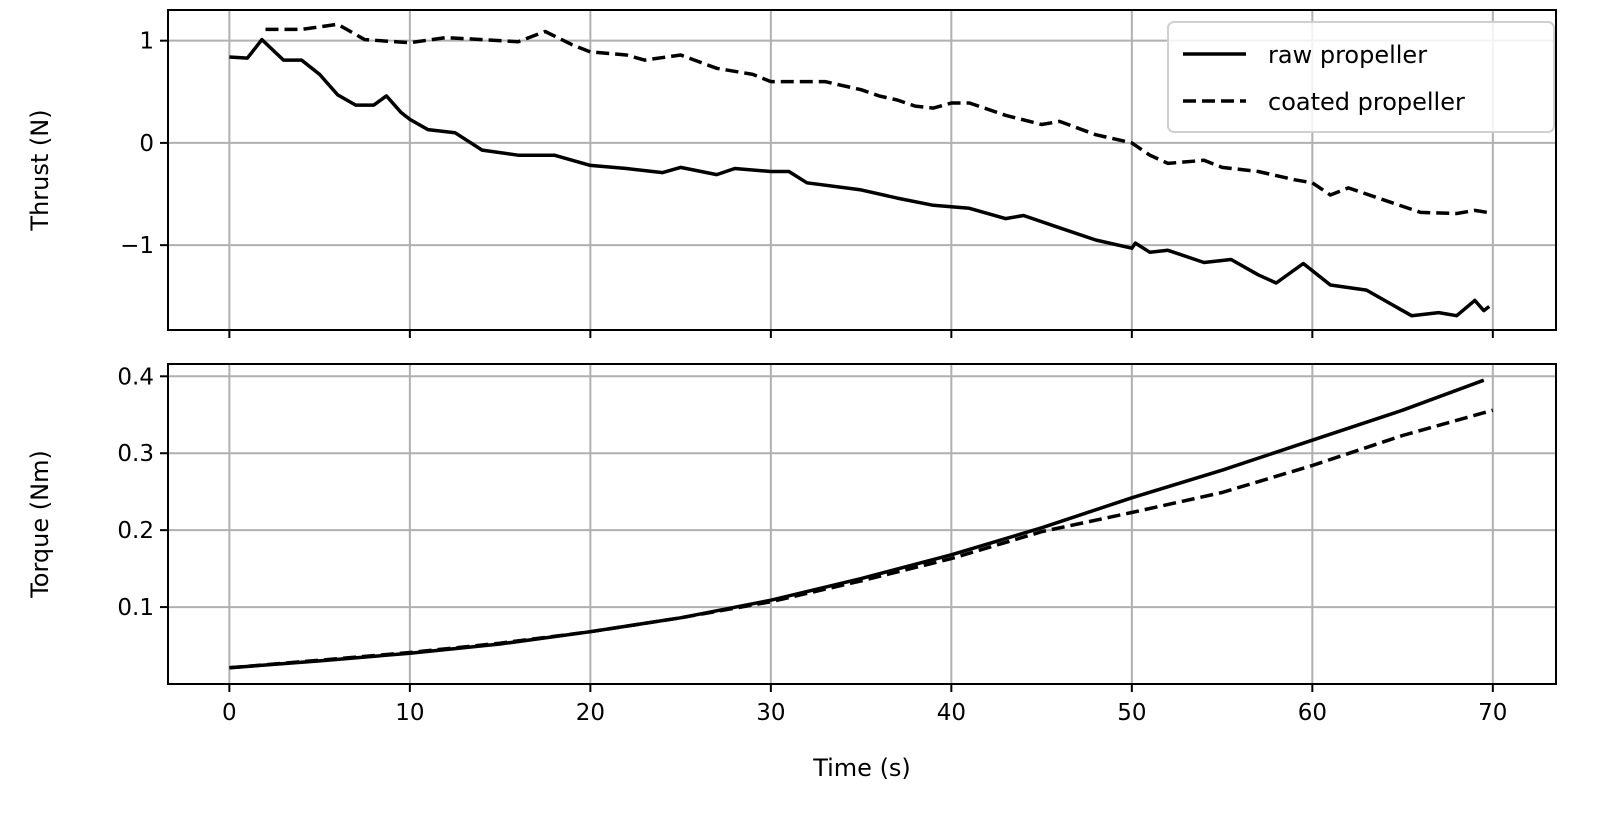  Describe the element at coordinates (770, 713) in the screenshot. I see `x-tick-label: 30` at that location.